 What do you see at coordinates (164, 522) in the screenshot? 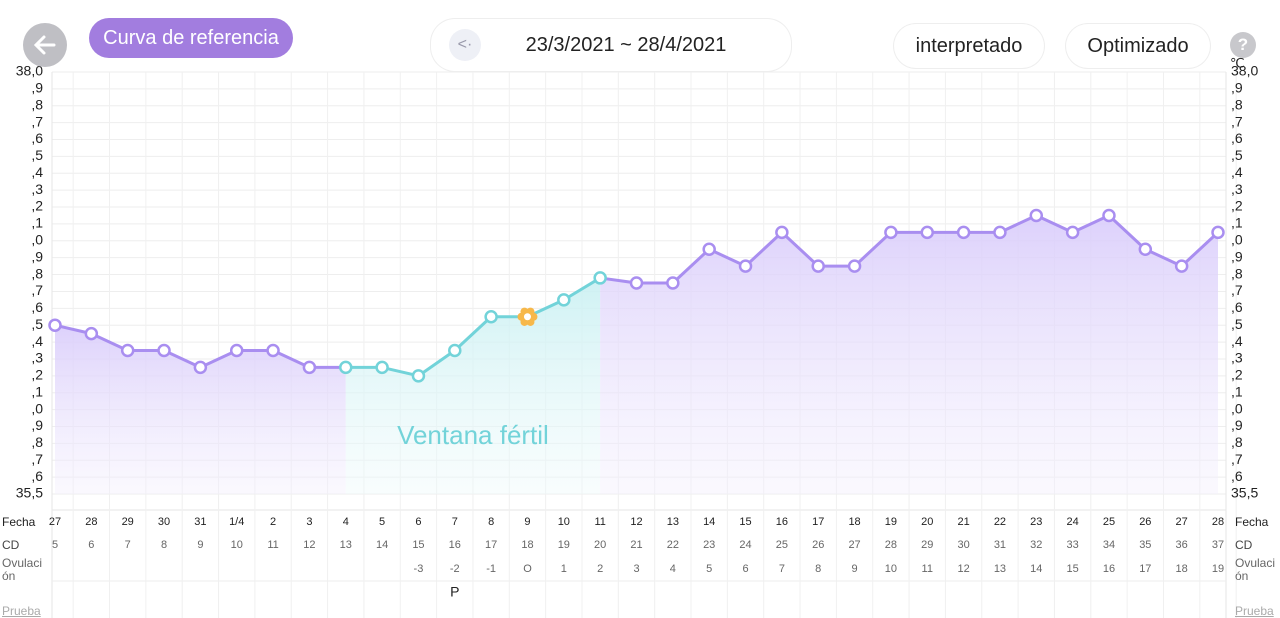
I see `date-label: 30` at bounding box center [164, 522].